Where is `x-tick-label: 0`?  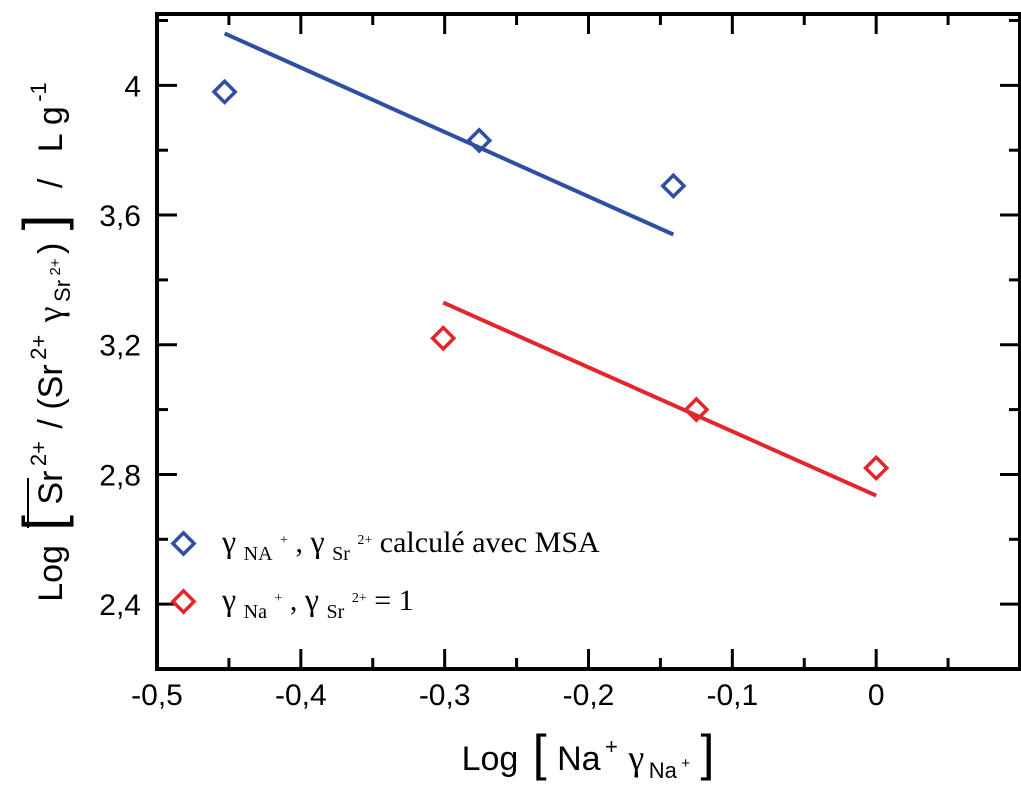
x-tick-label: 0 is located at coordinates (876, 695).